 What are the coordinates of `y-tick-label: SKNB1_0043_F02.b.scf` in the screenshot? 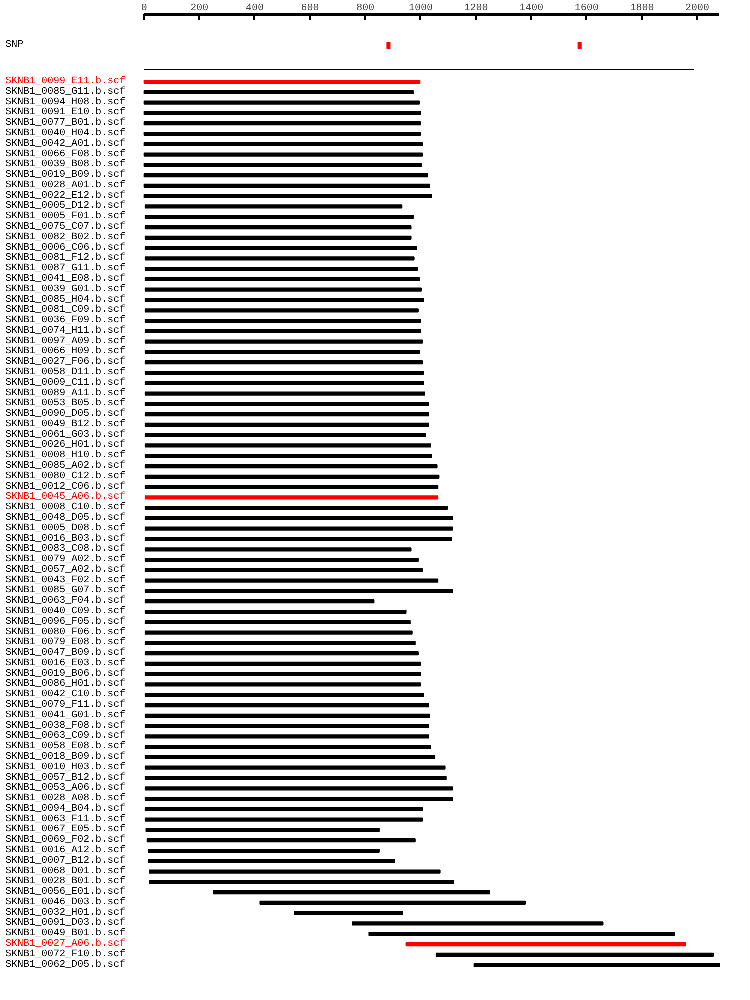 It's located at (66, 580).